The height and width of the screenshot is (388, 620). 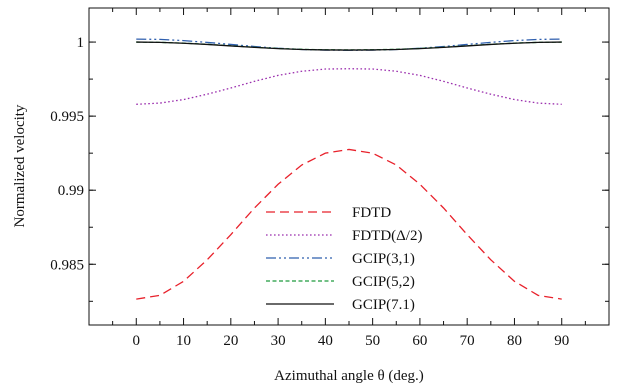 What do you see at coordinates (561, 341) in the screenshot?
I see `x-tick-label: 90` at bounding box center [561, 341].